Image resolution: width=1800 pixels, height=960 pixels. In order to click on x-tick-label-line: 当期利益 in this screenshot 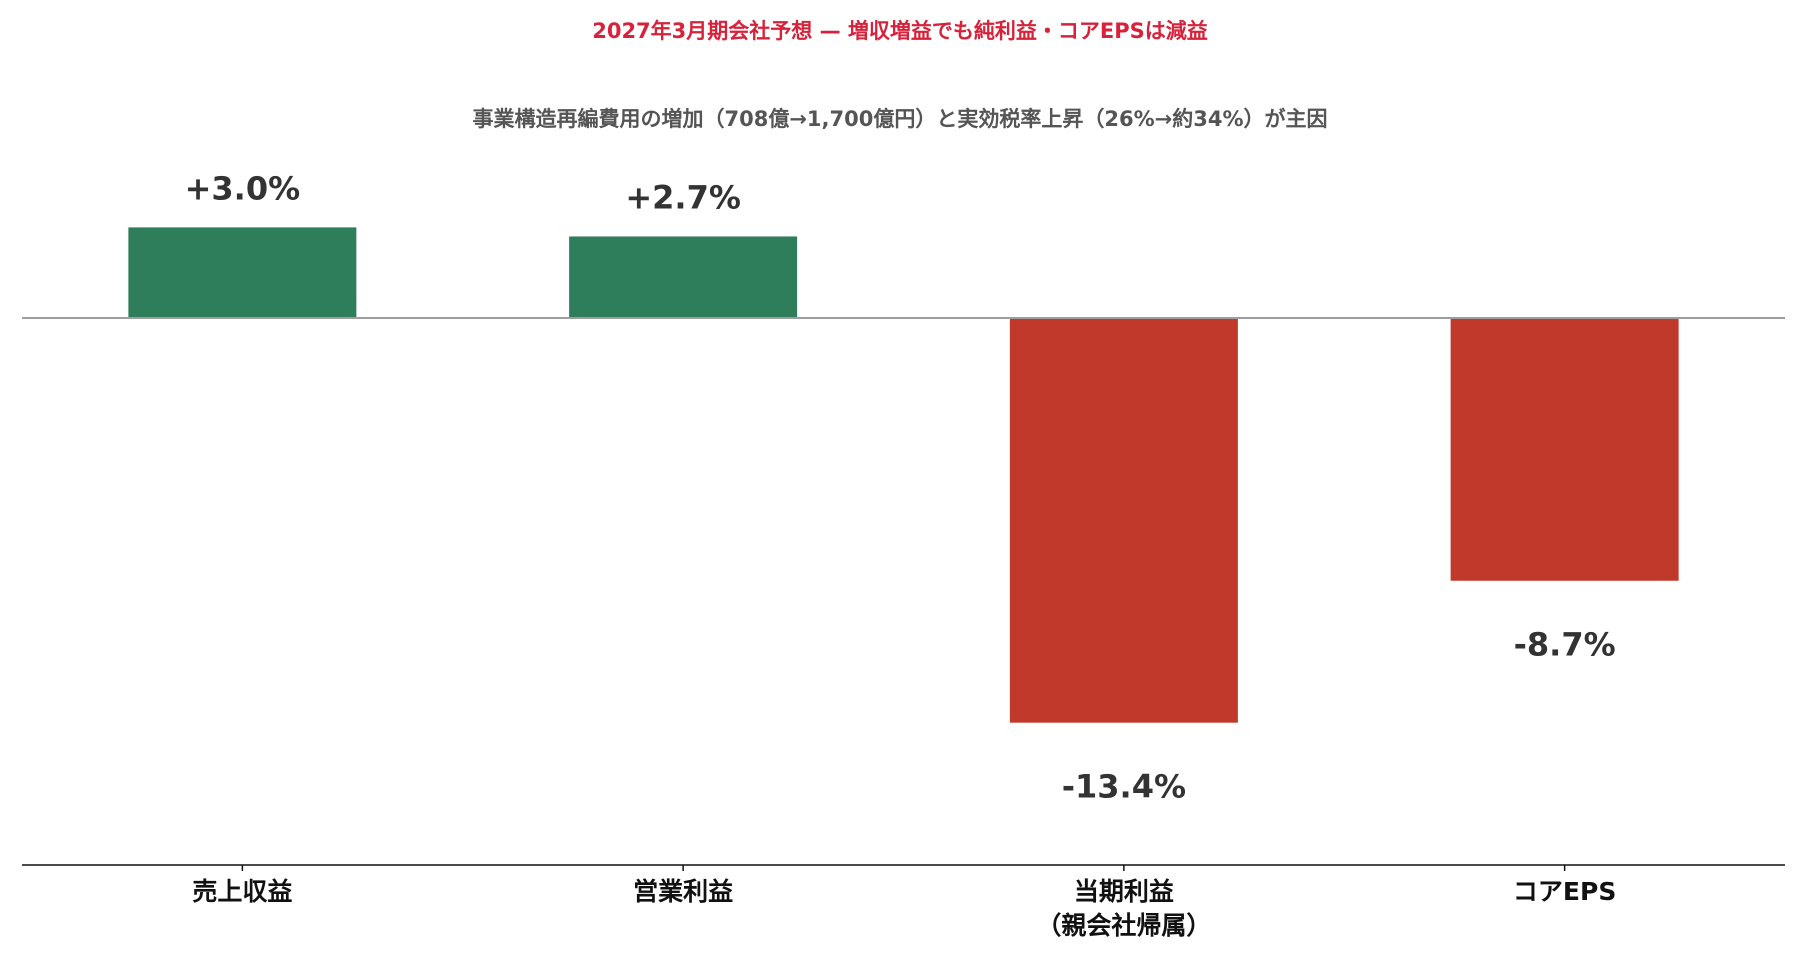, I will do `click(1124, 891)`.